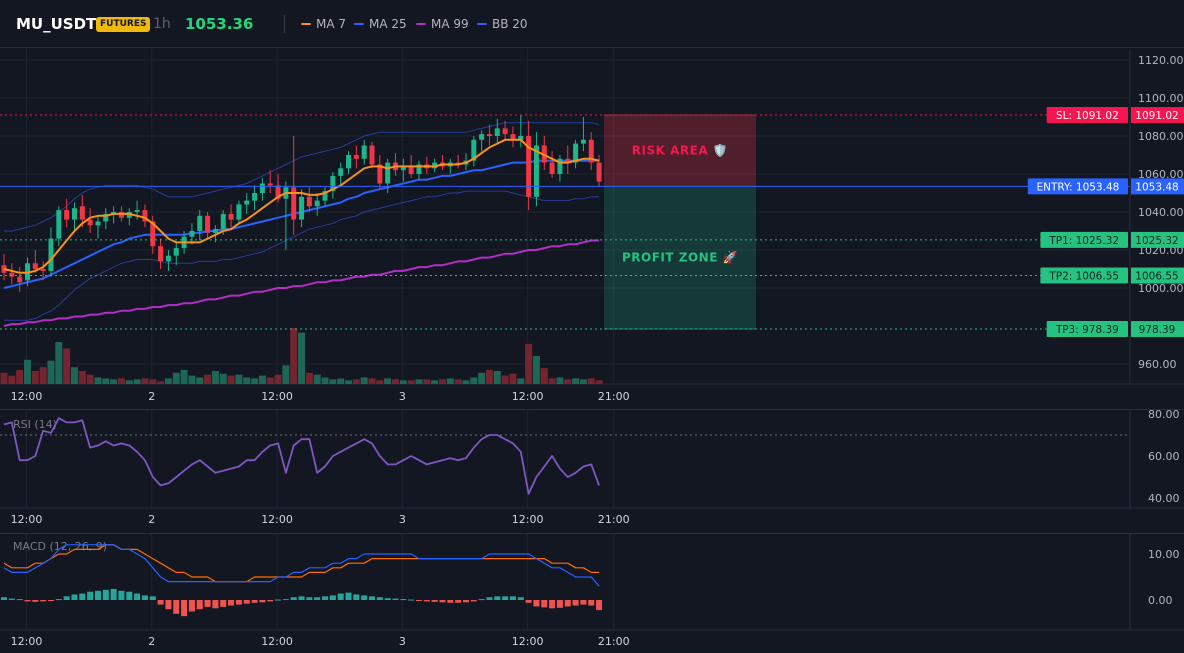 The image size is (1184, 653). I want to click on profit-zone, so click(680, 258).